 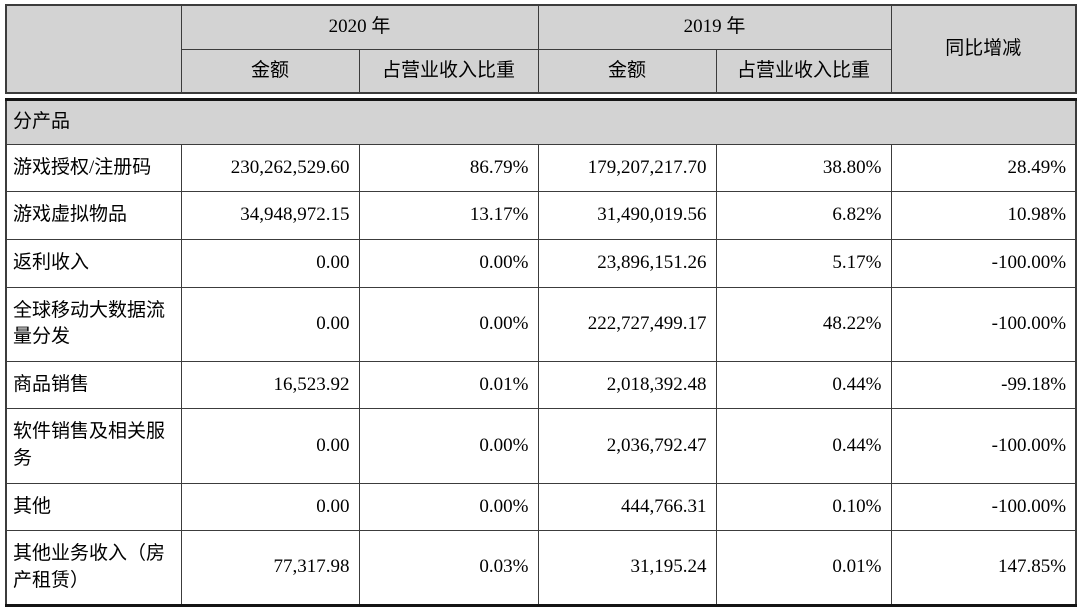 I want to click on amount-2020-cell: 16,523.92, so click(x=270, y=385).